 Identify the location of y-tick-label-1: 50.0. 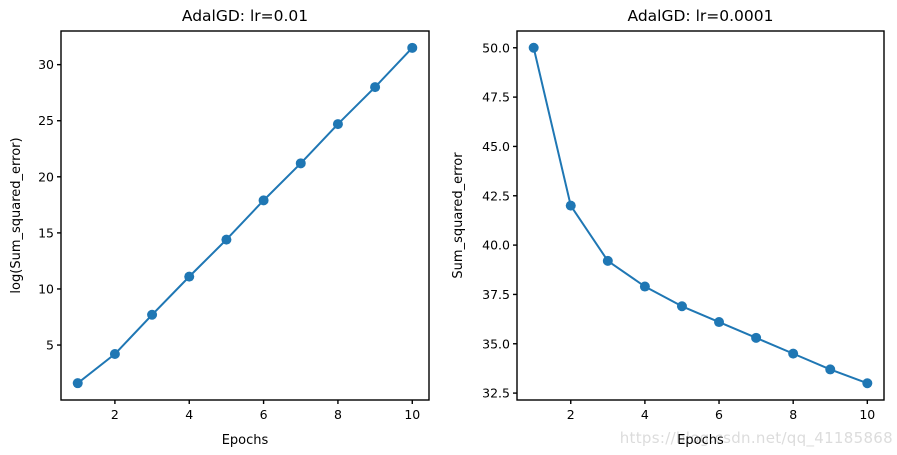
(496, 47).